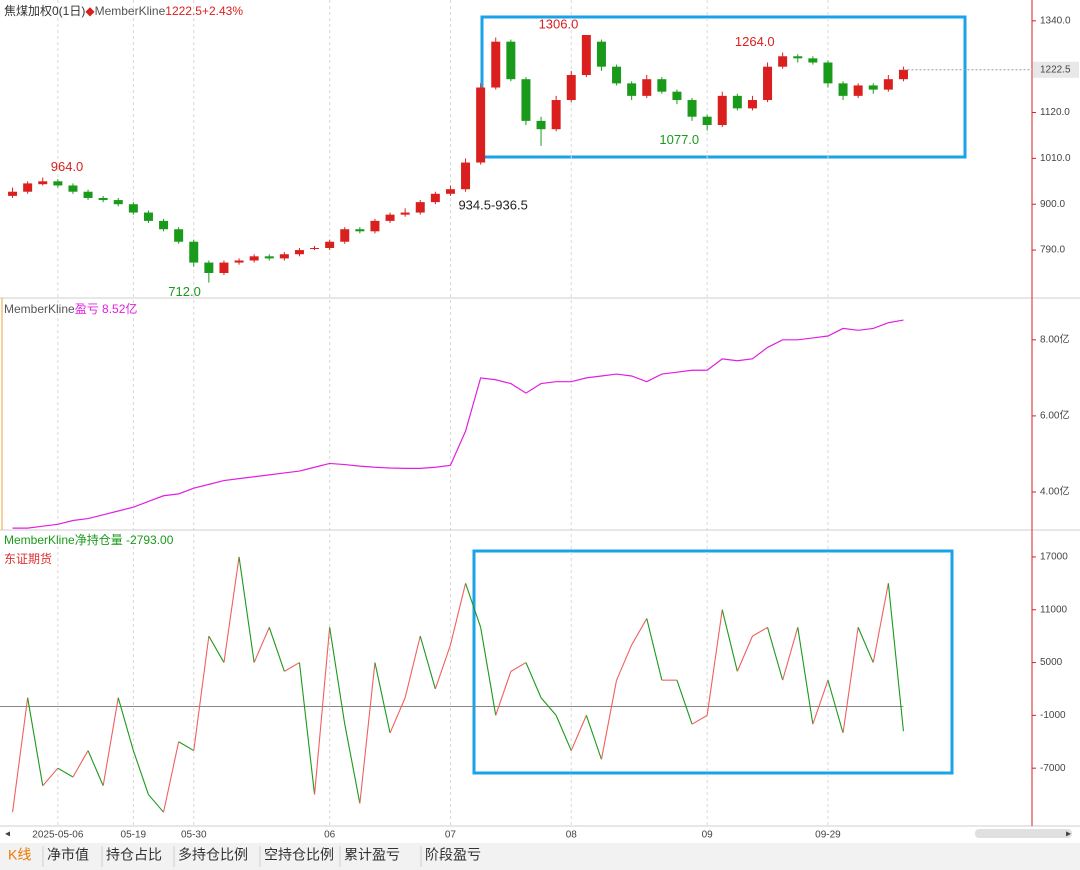 The height and width of the screenshot is (870, 1080). I want to click on panel-title: MemberKline盈亏 8.52亿, so click(70, 308).